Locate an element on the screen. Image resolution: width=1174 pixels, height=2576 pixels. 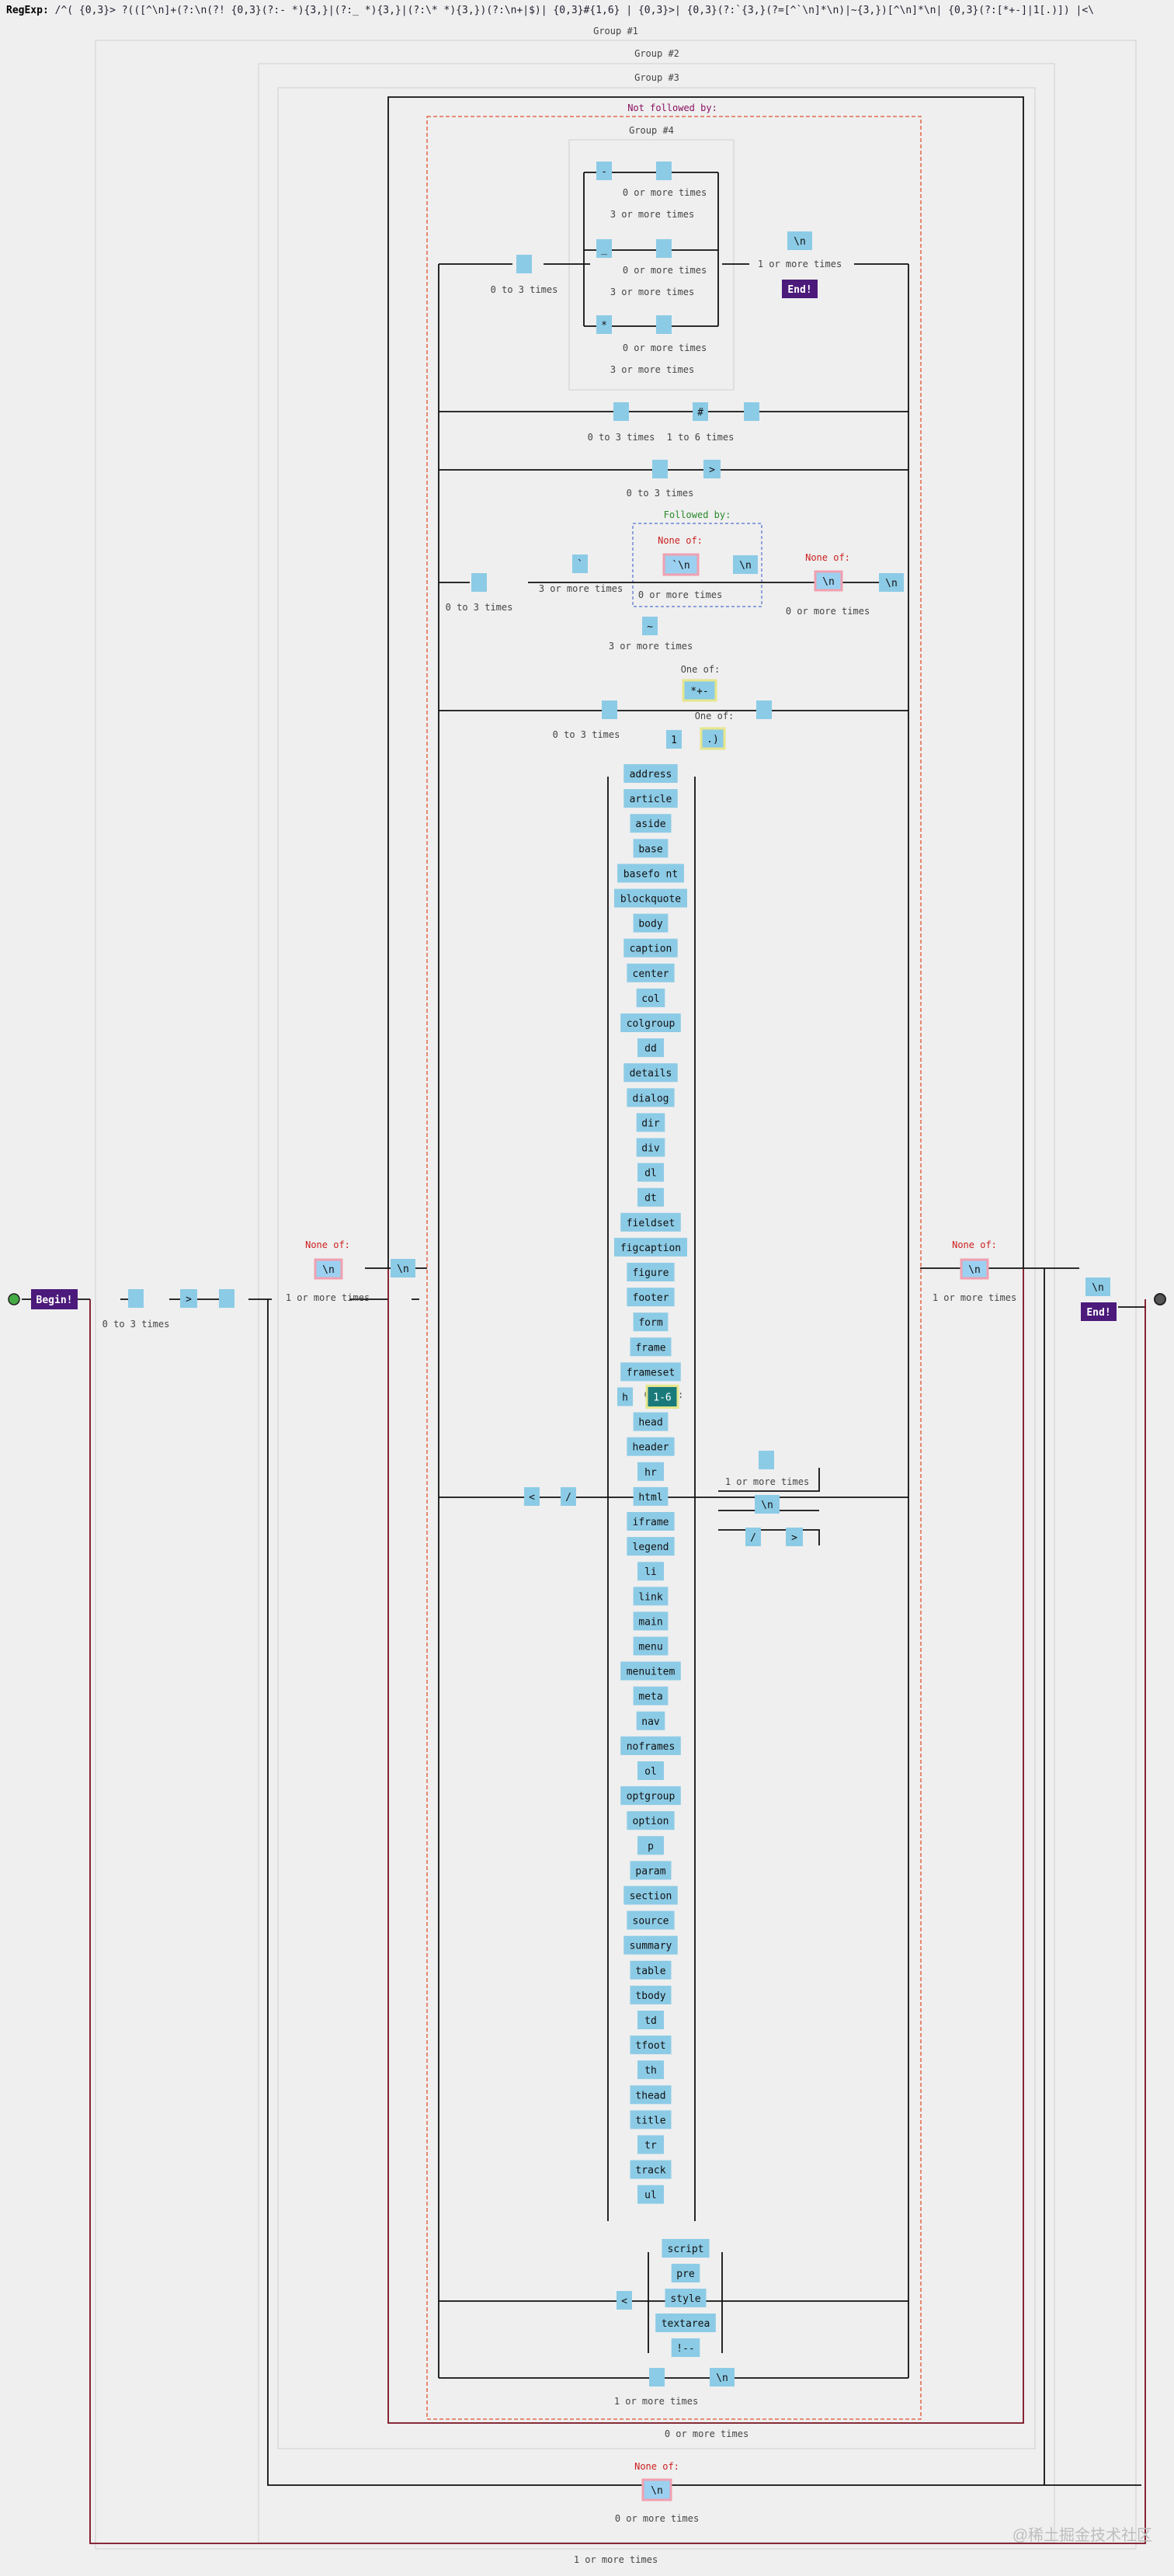
tag-item: figcaption is located at coordinates (650, 1247).